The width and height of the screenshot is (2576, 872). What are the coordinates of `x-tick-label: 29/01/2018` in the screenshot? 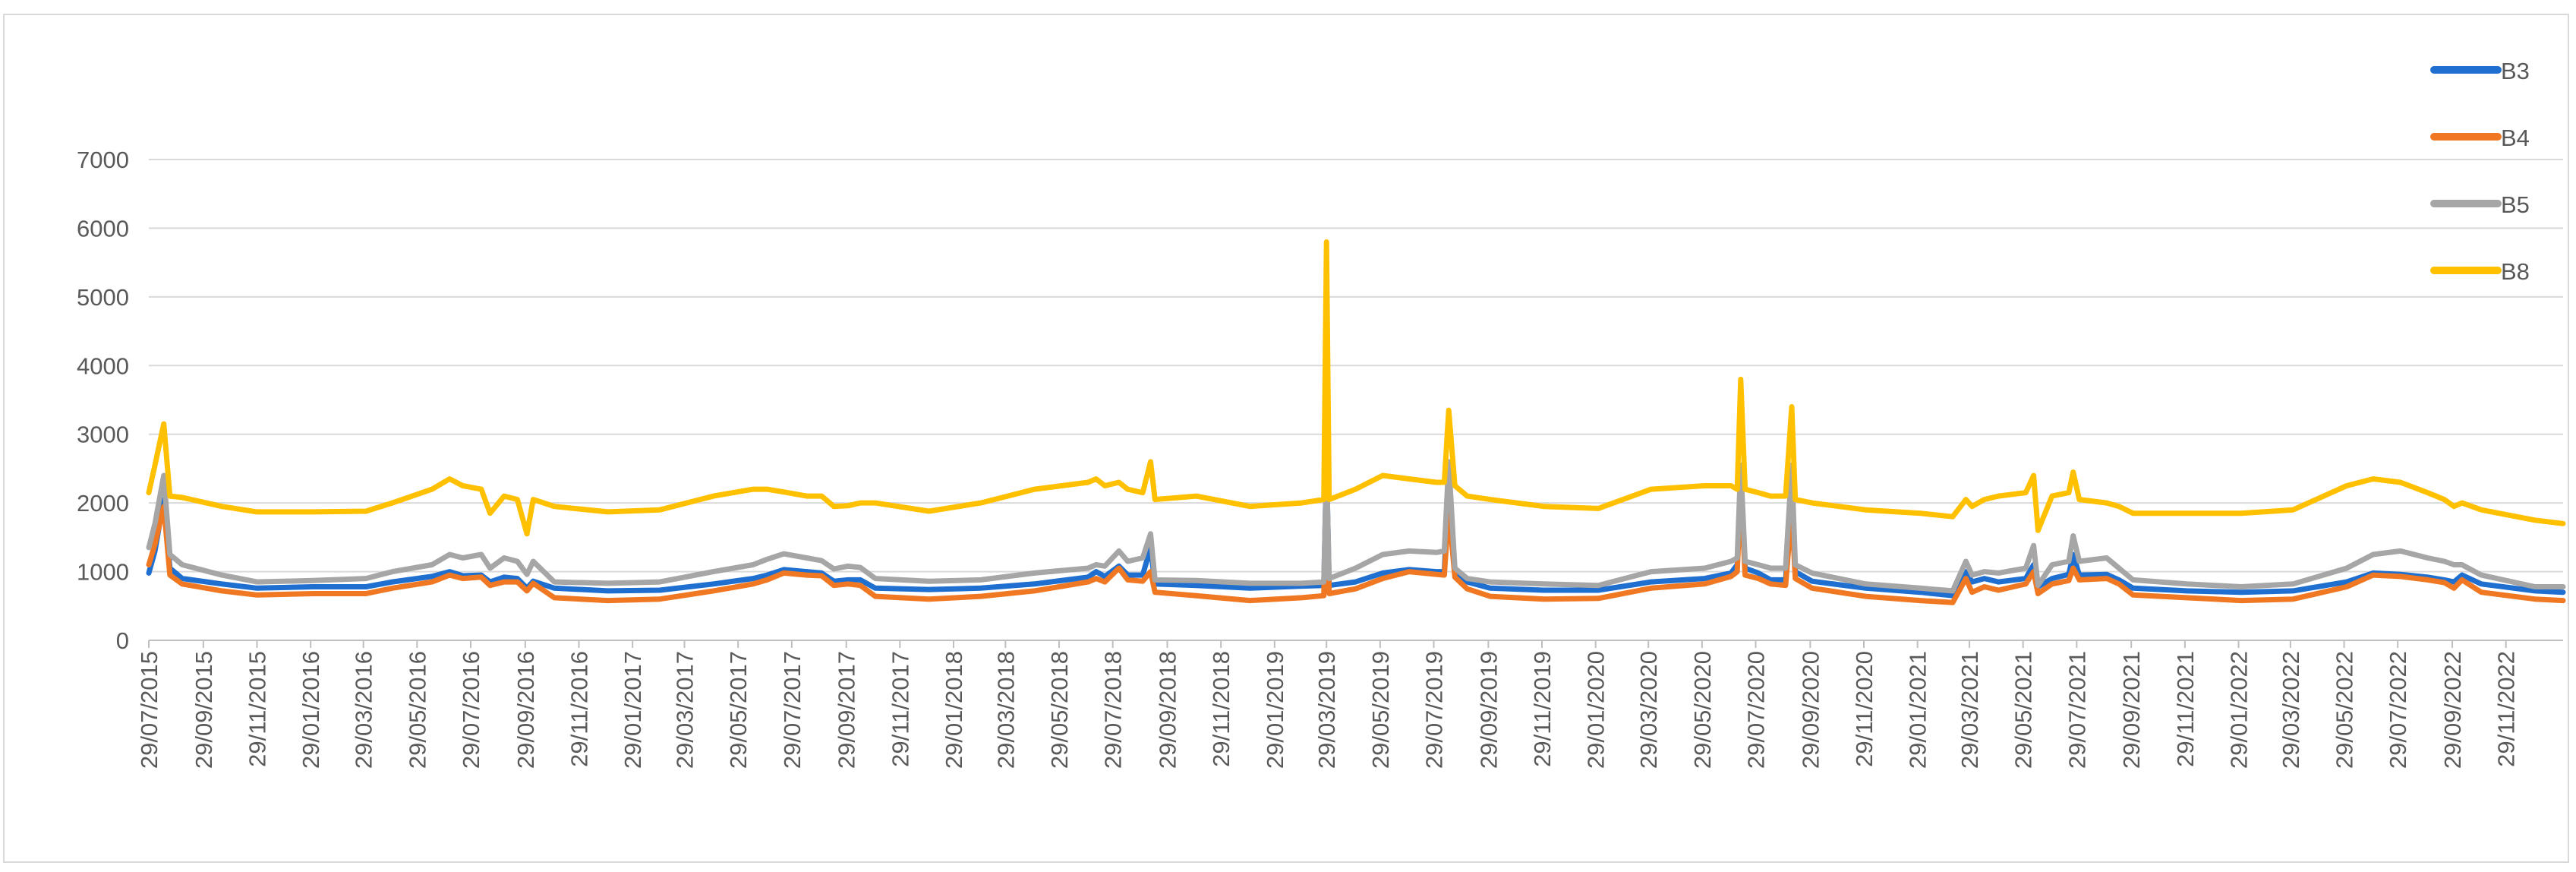 It's located at (954, 710).